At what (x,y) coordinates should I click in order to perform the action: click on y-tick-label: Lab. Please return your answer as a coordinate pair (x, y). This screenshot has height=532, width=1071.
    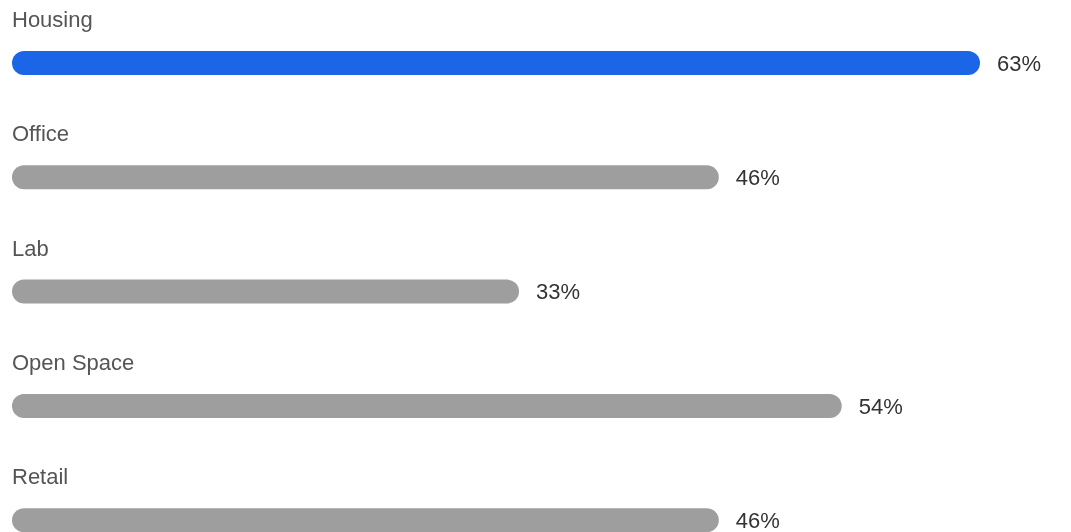
    Looking at the image, I should click on (30, 248).